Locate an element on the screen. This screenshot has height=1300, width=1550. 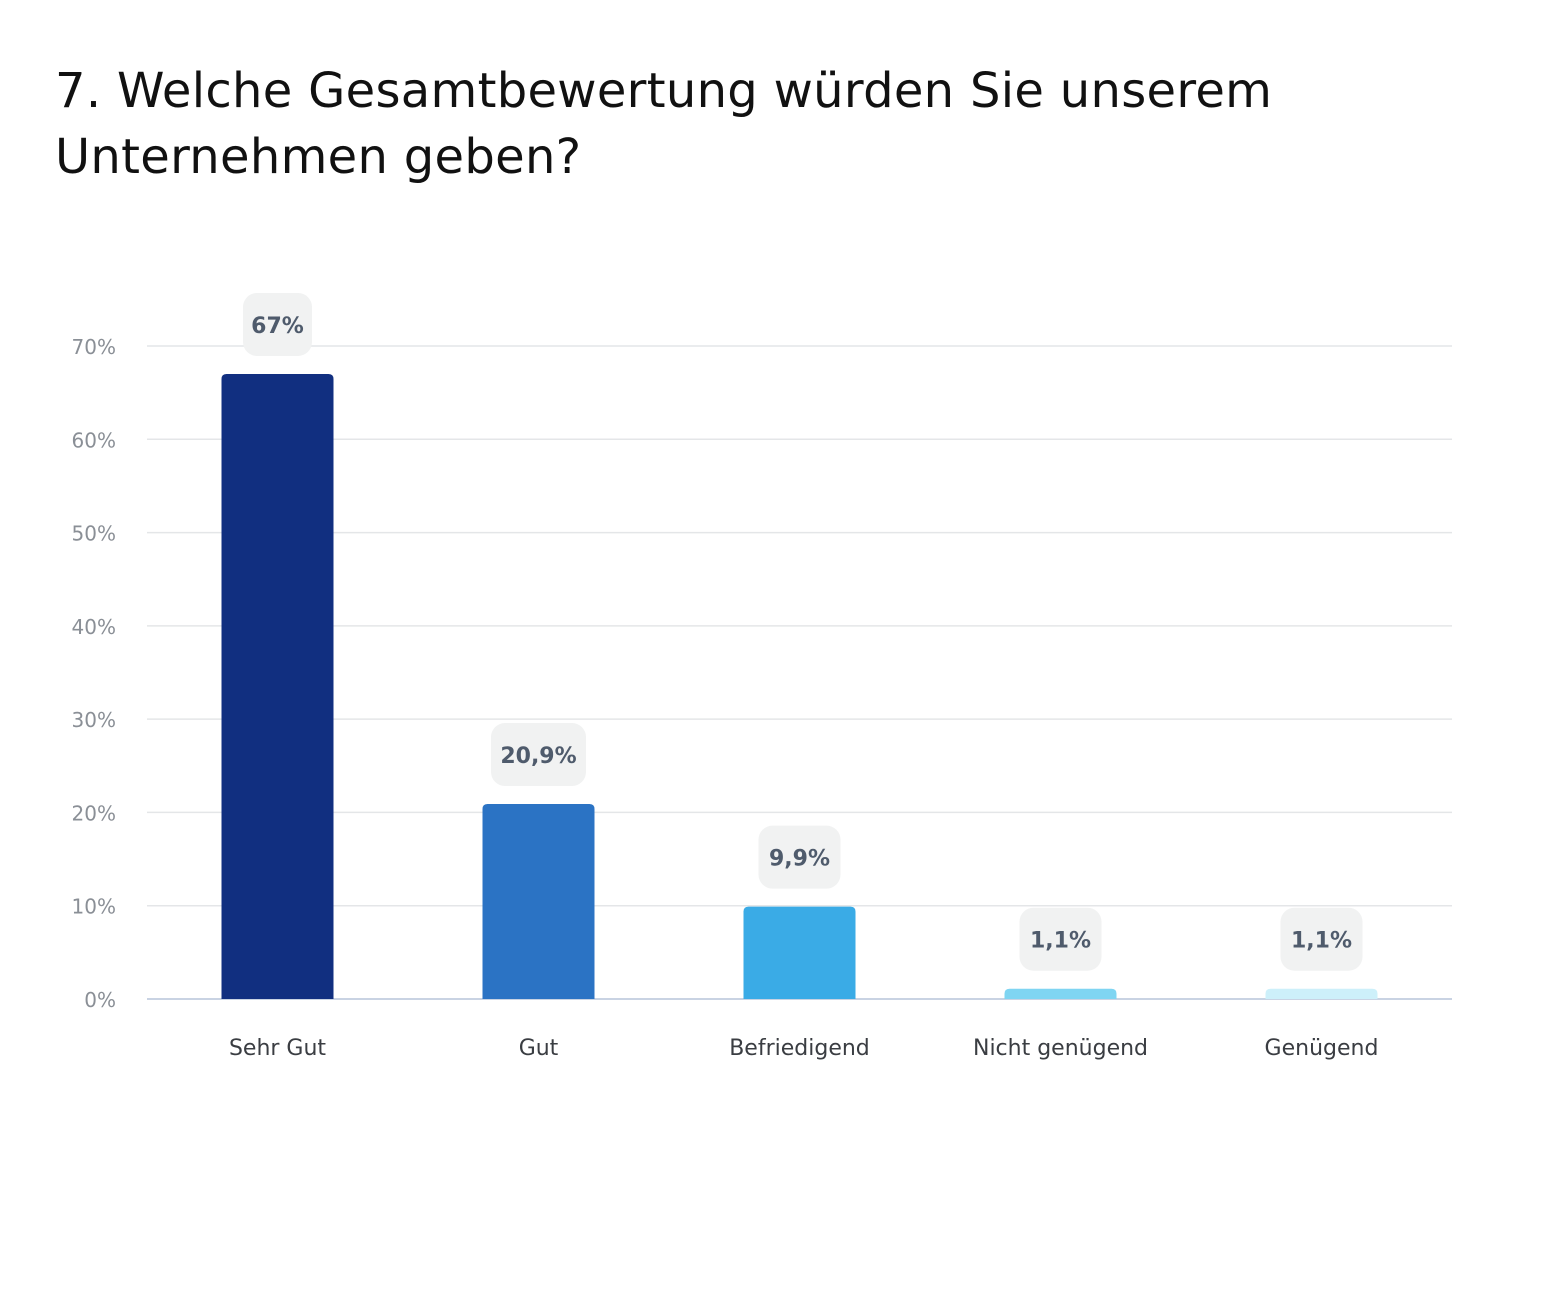
data-label: 67% is located at coordinates (277, 326).